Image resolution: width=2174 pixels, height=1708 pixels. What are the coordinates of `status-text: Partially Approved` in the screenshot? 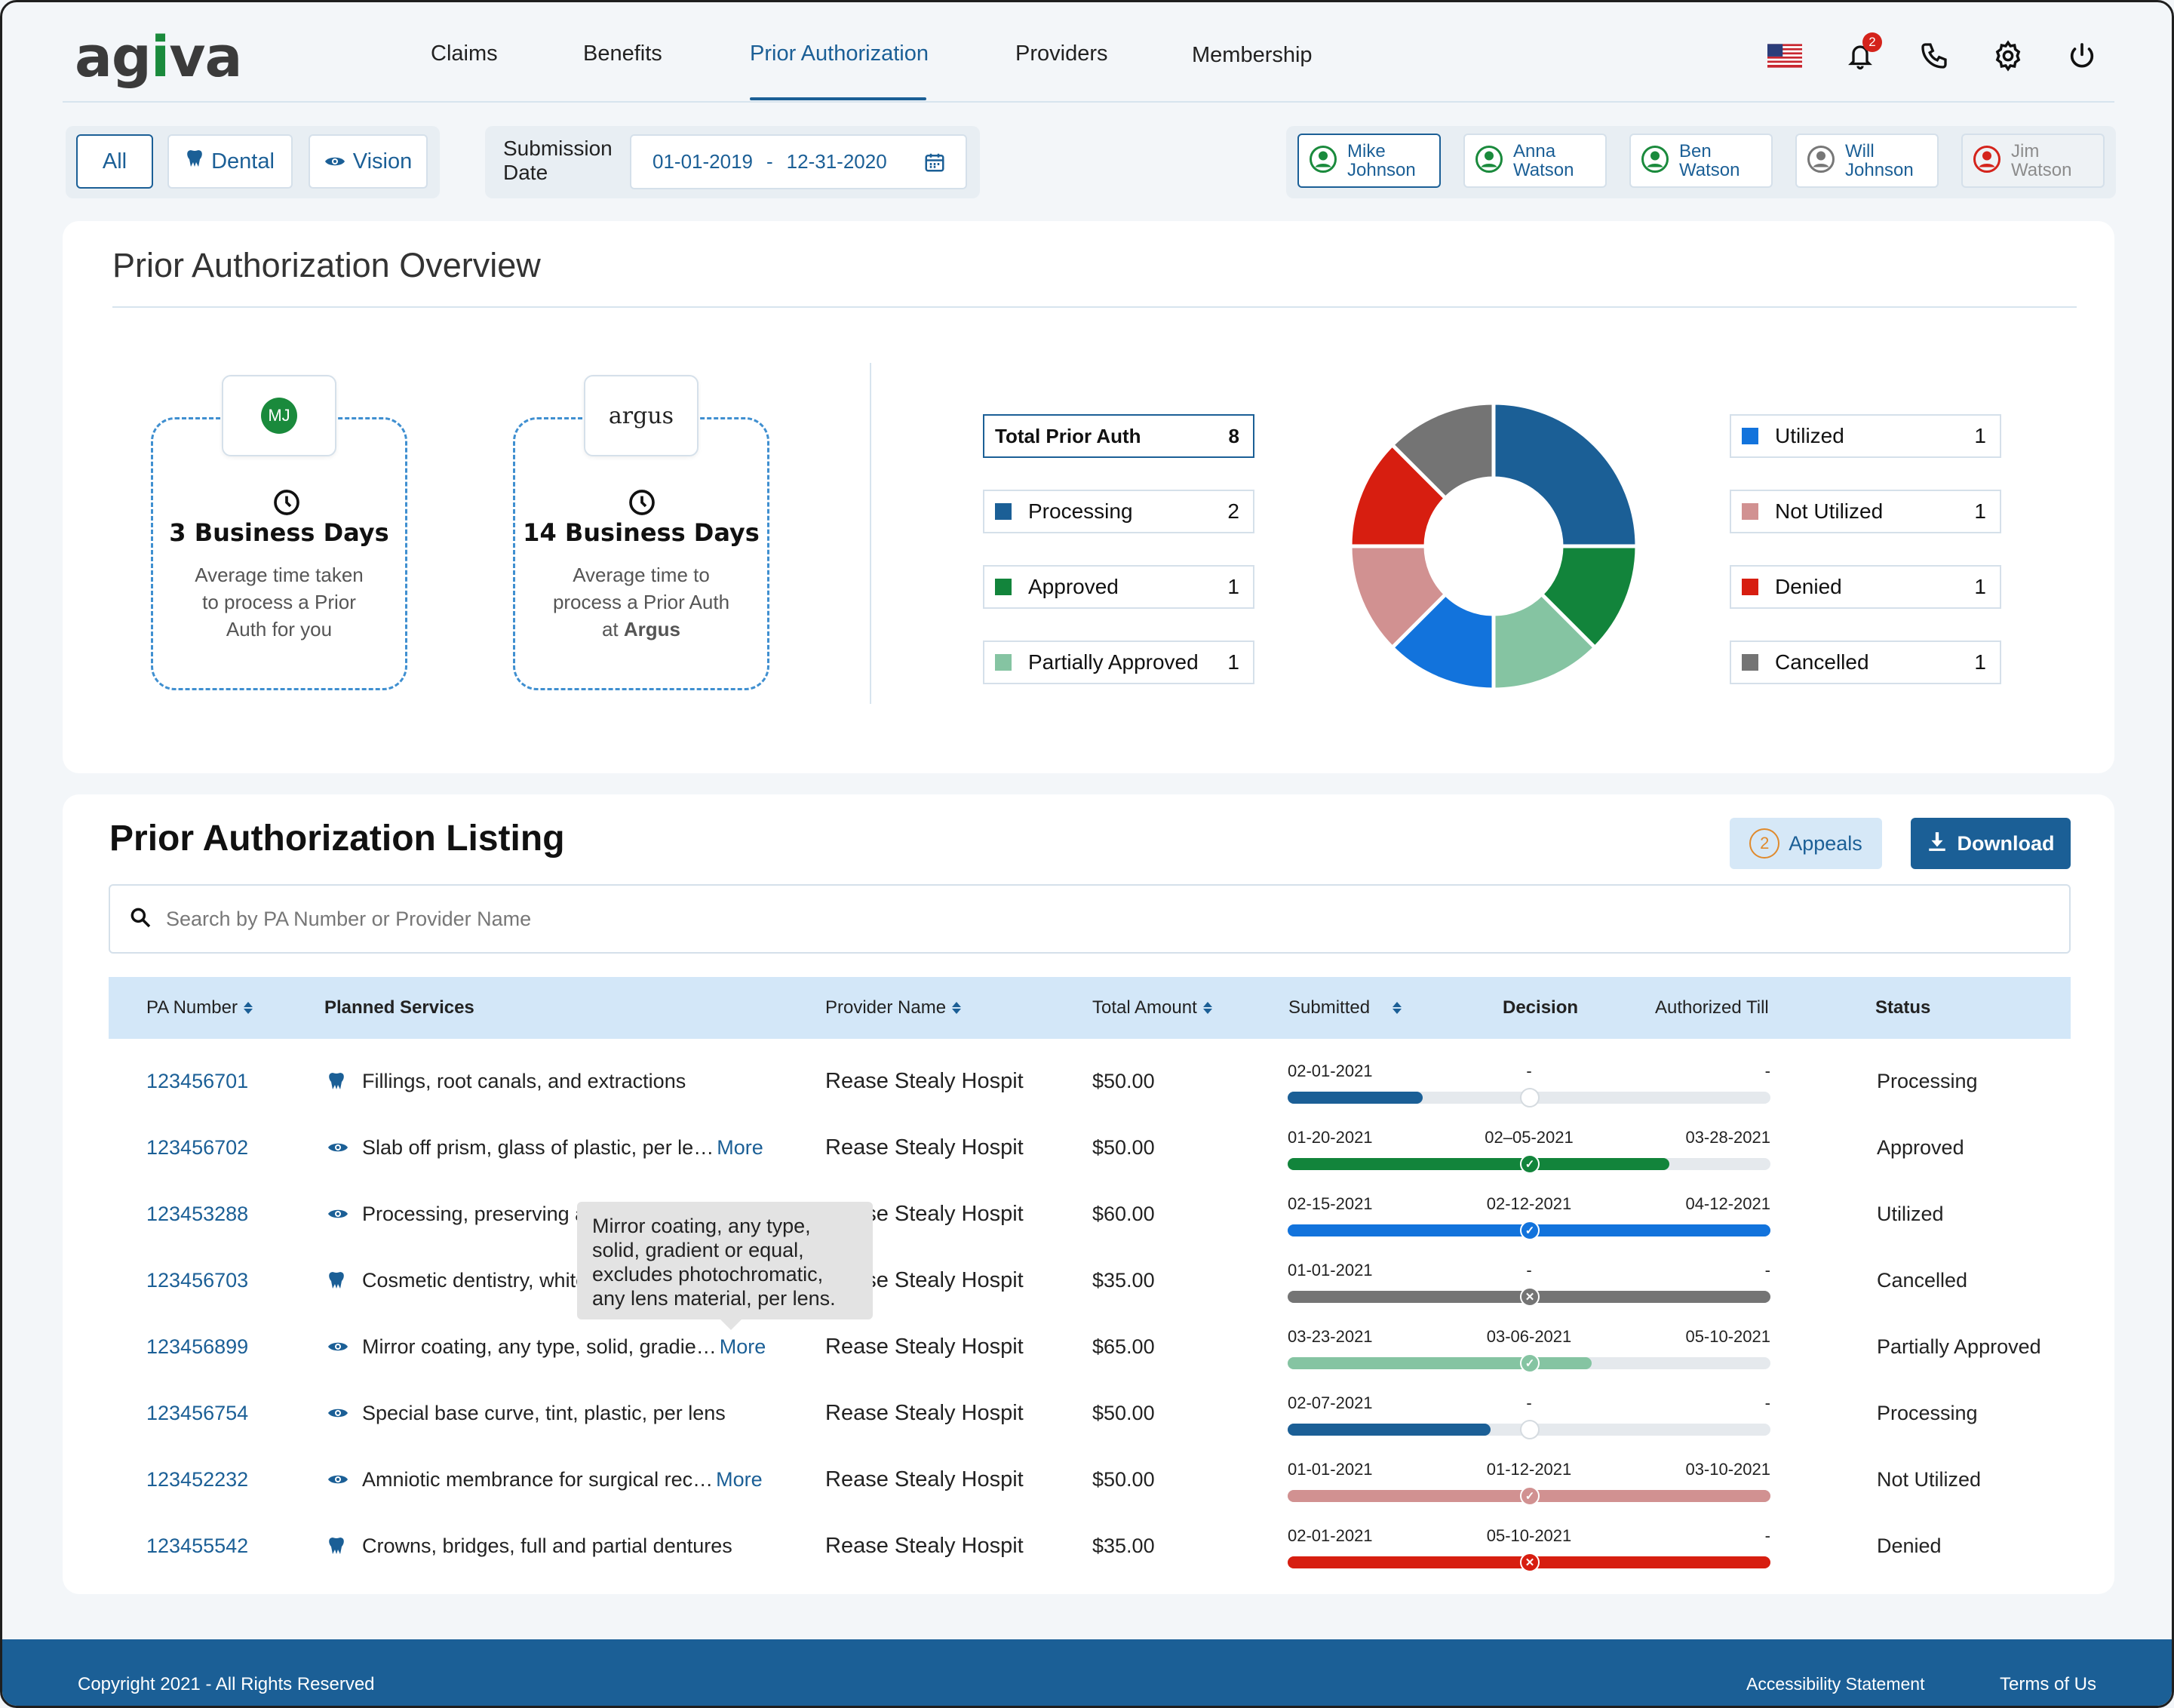 It's located at (1959, 1346).